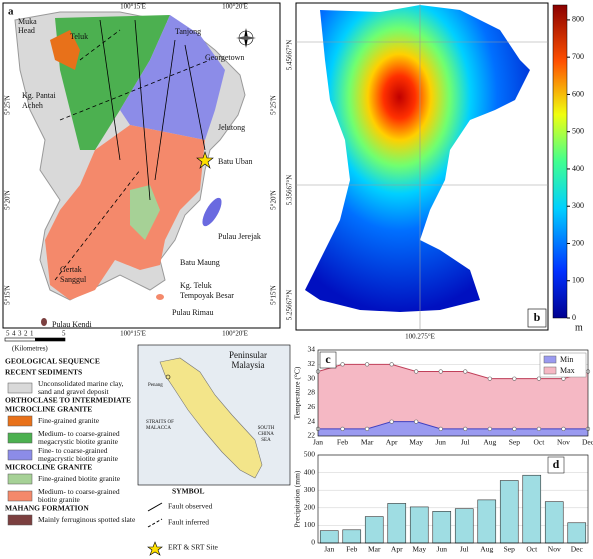  Describe the element at coordinates (266, 434) in the screenshot. I see `inset-label: SOUTH CHINA SEA` at that location.